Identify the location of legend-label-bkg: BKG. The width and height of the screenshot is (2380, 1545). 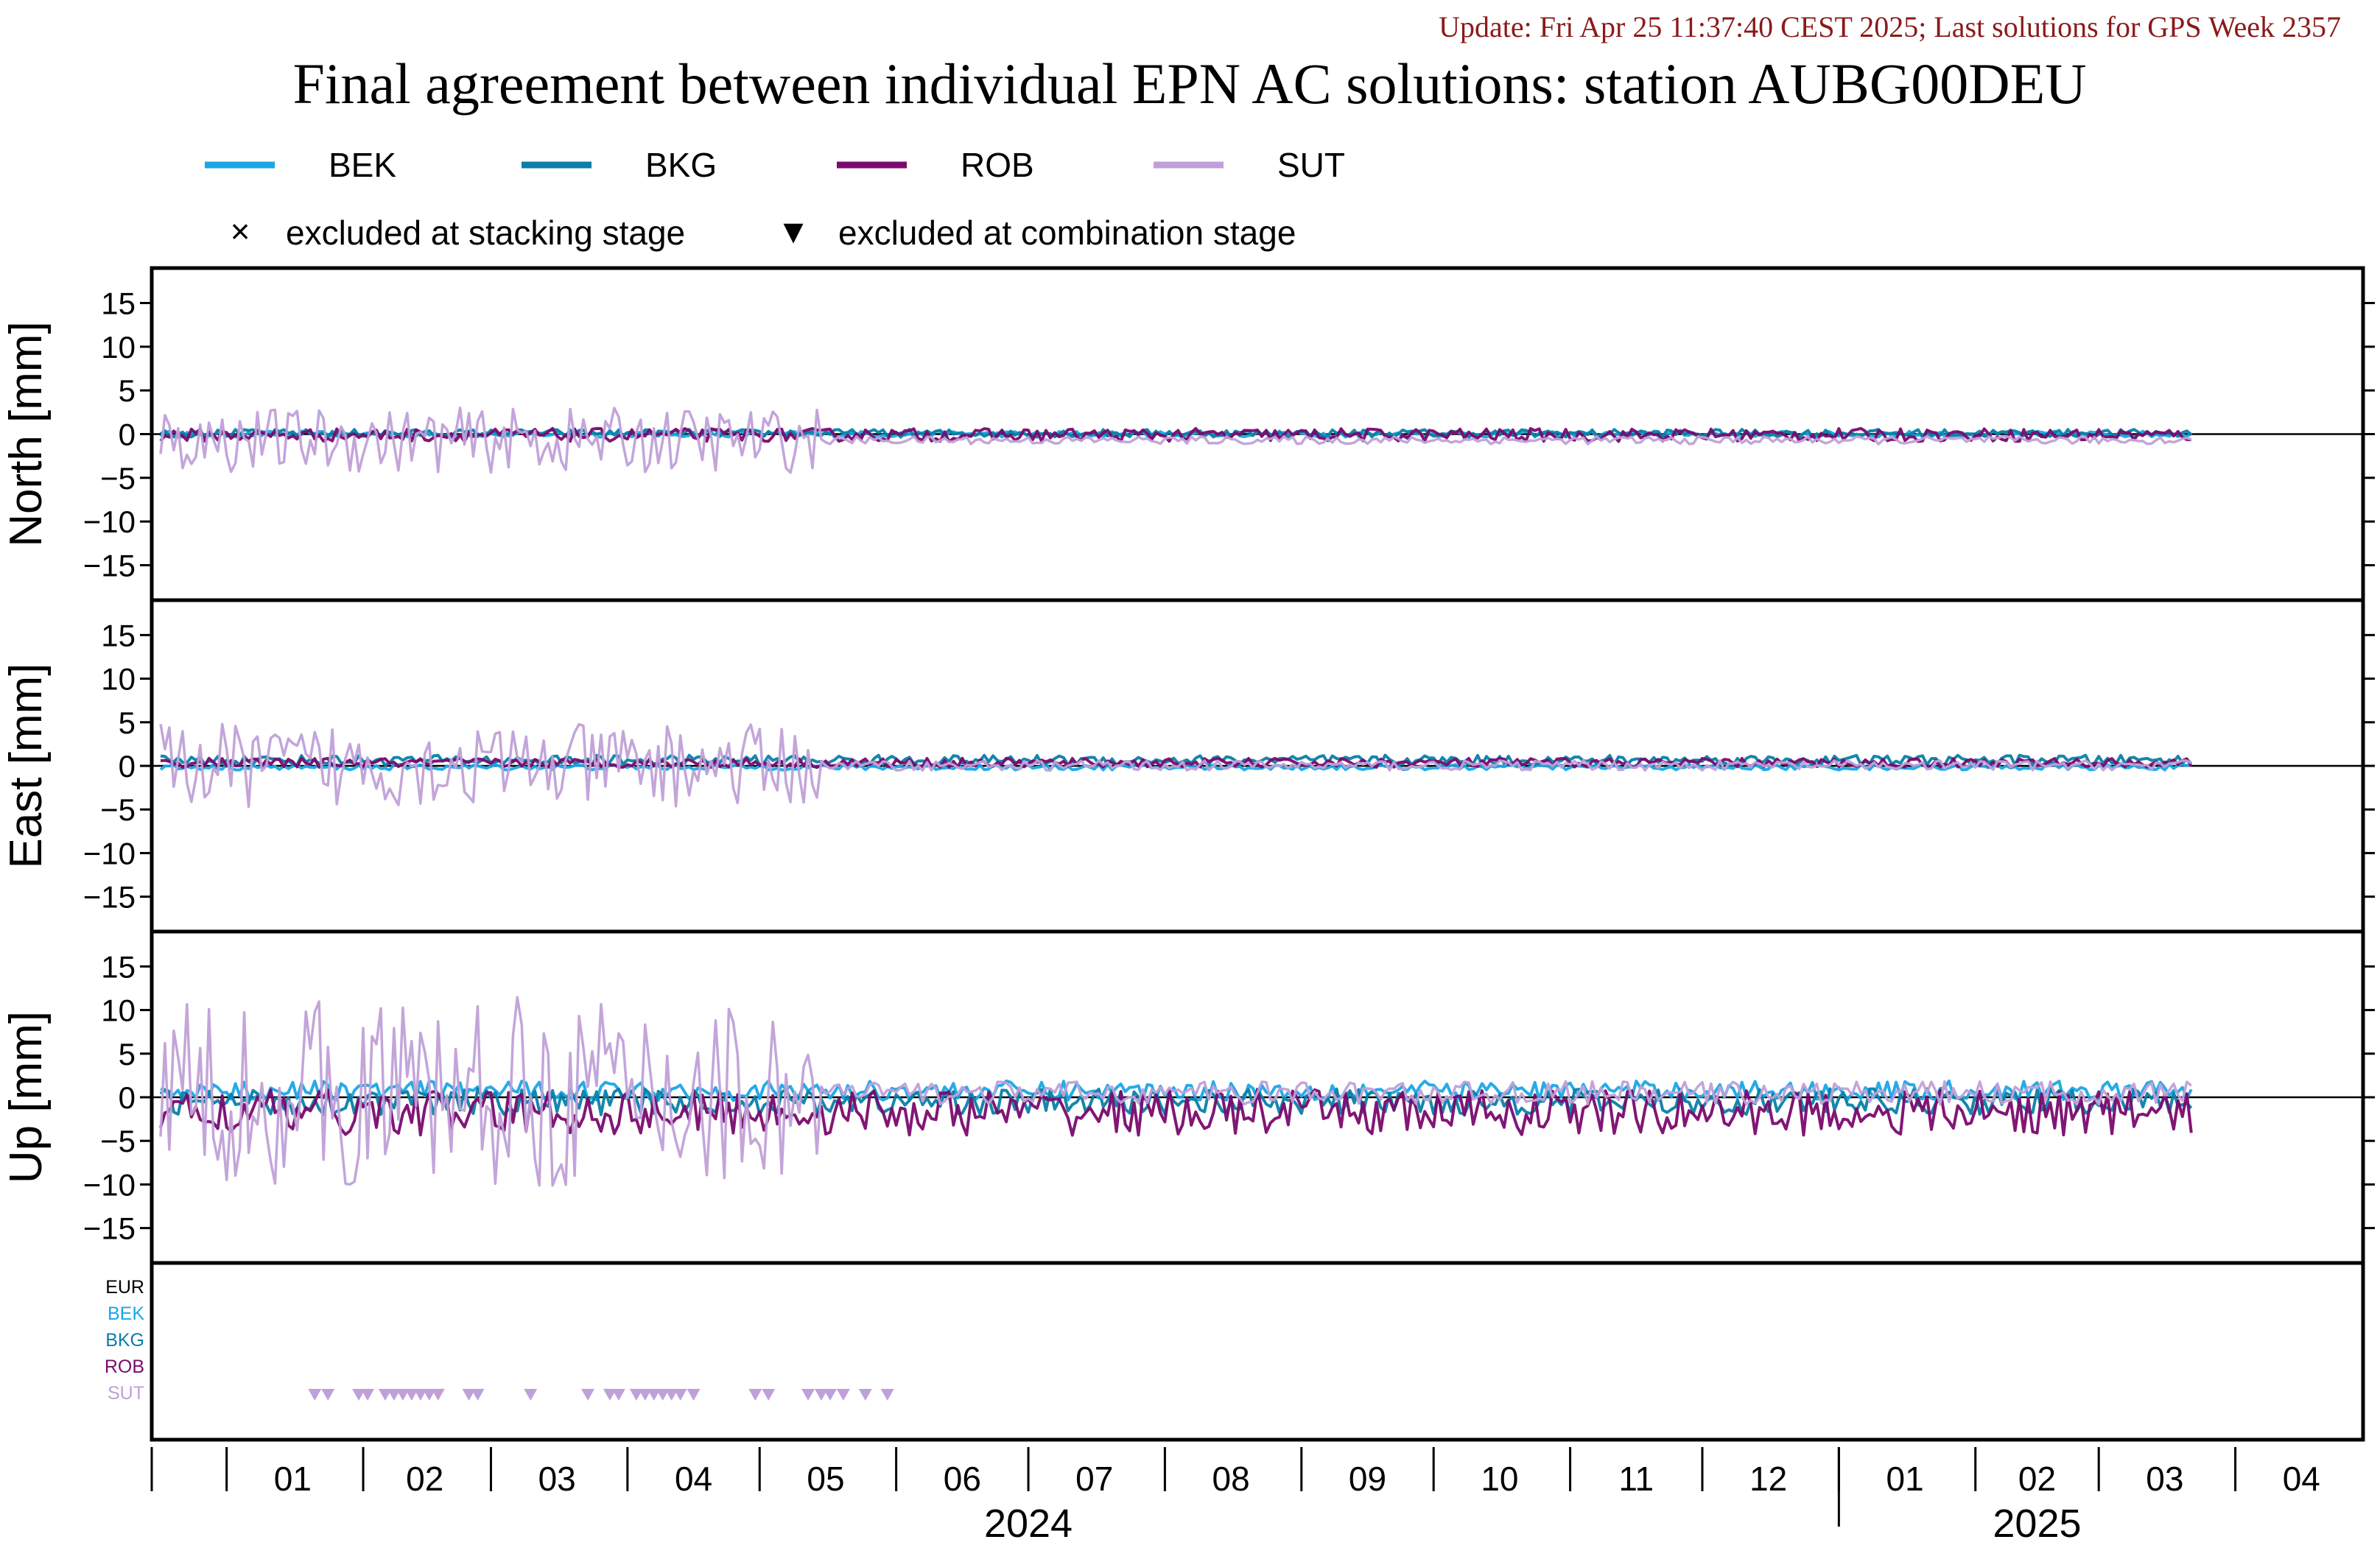
(681, 165).